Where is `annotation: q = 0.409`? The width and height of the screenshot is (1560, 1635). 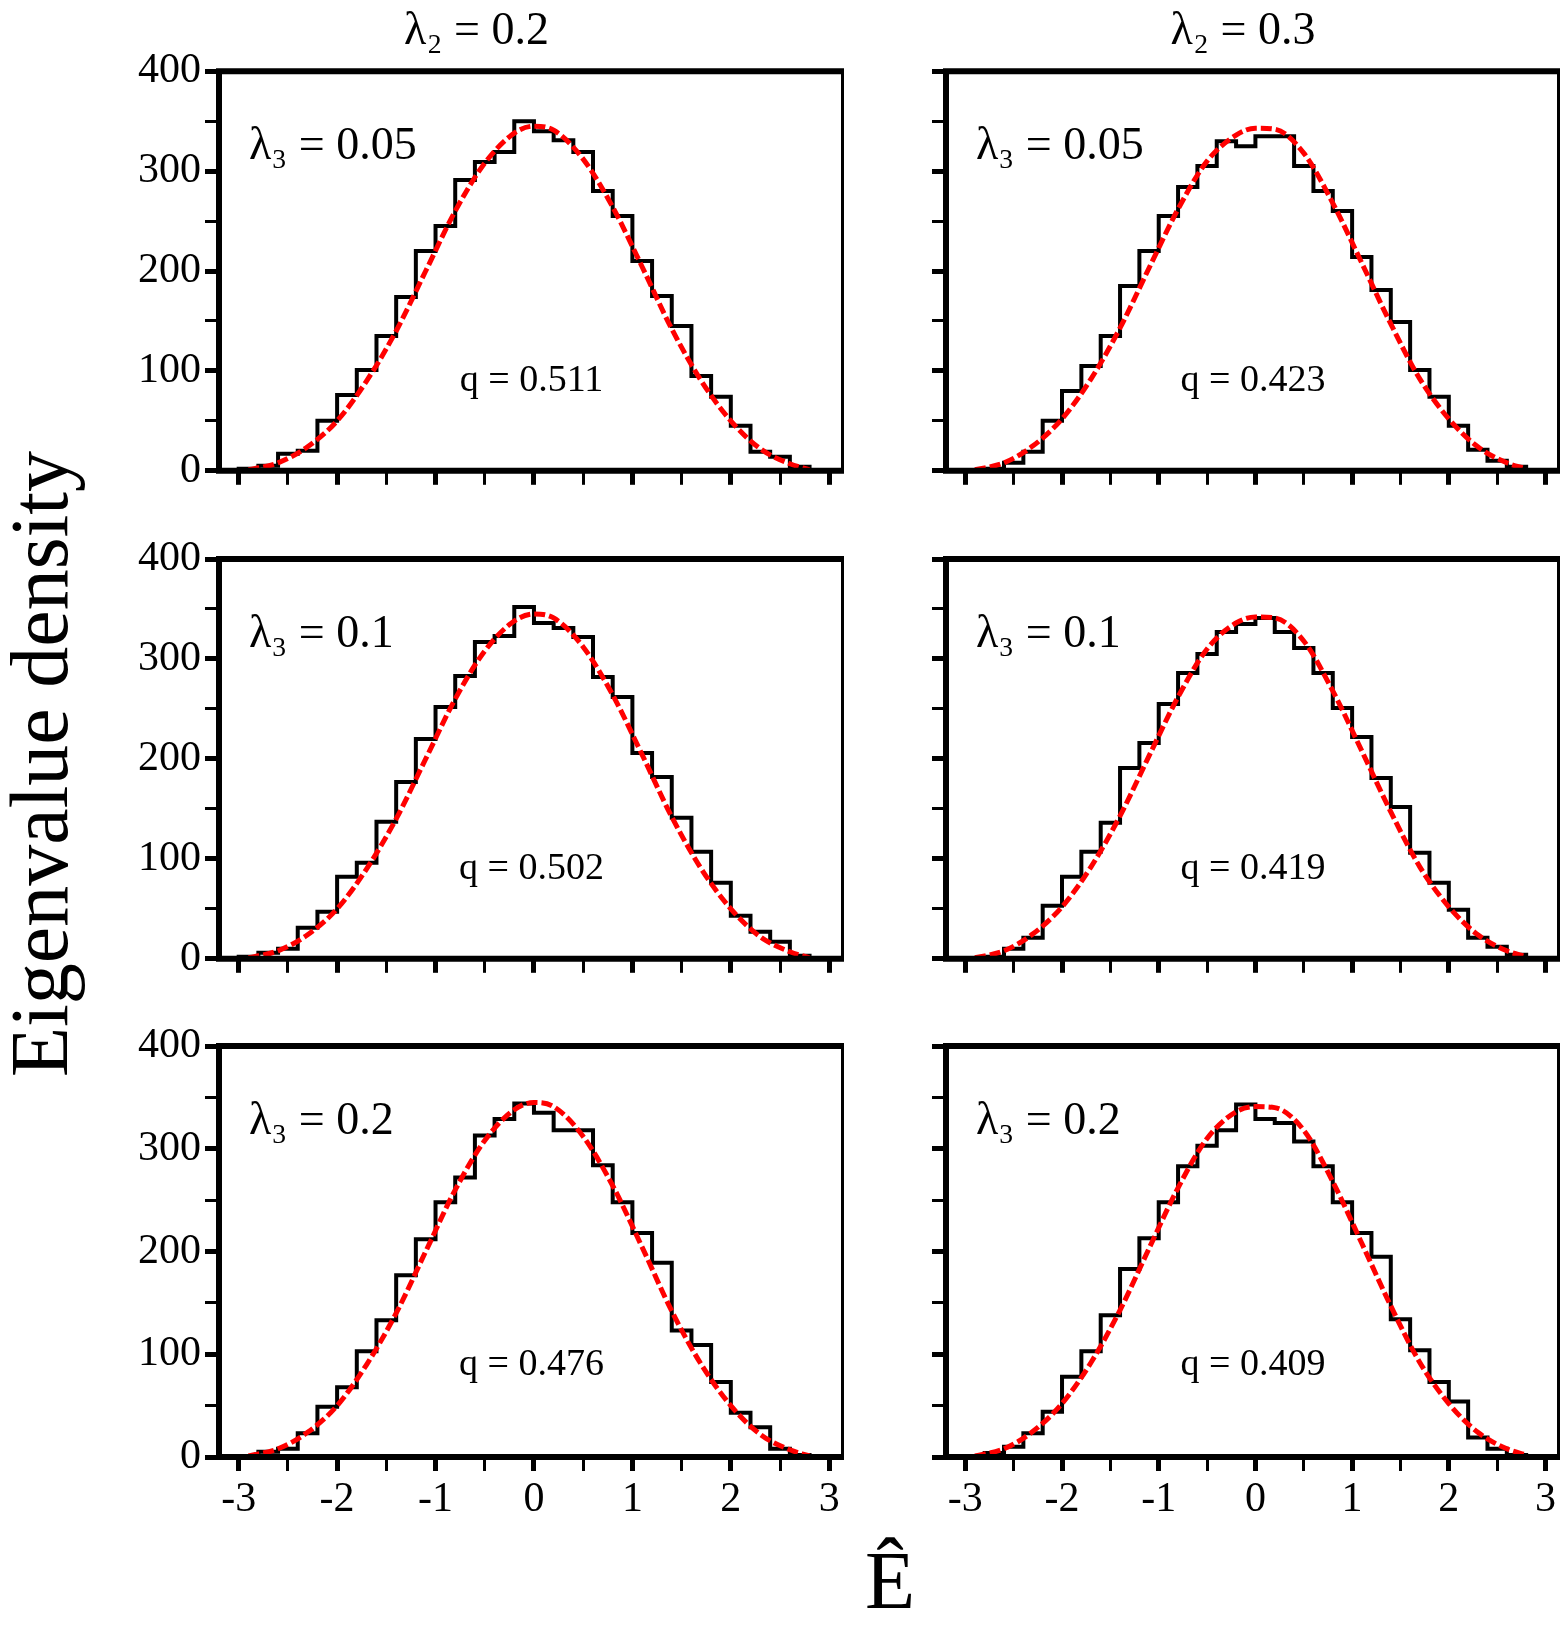 annotation: q = 0.409 is located at coordinates (1253, 1361).